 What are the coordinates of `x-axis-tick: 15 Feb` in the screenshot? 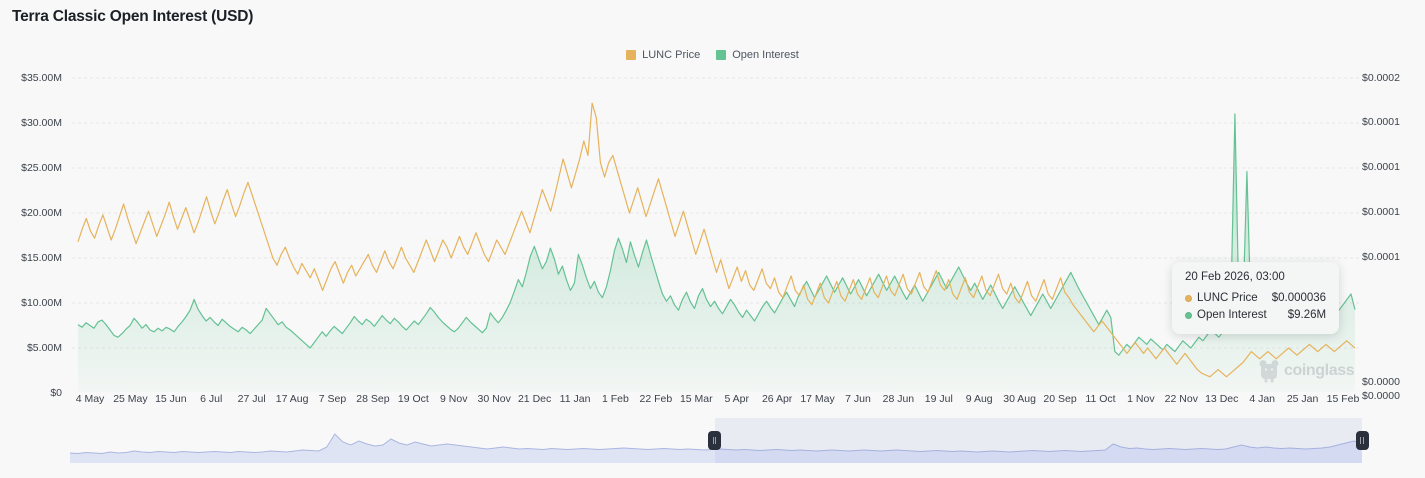 It's located at (1343, 399).